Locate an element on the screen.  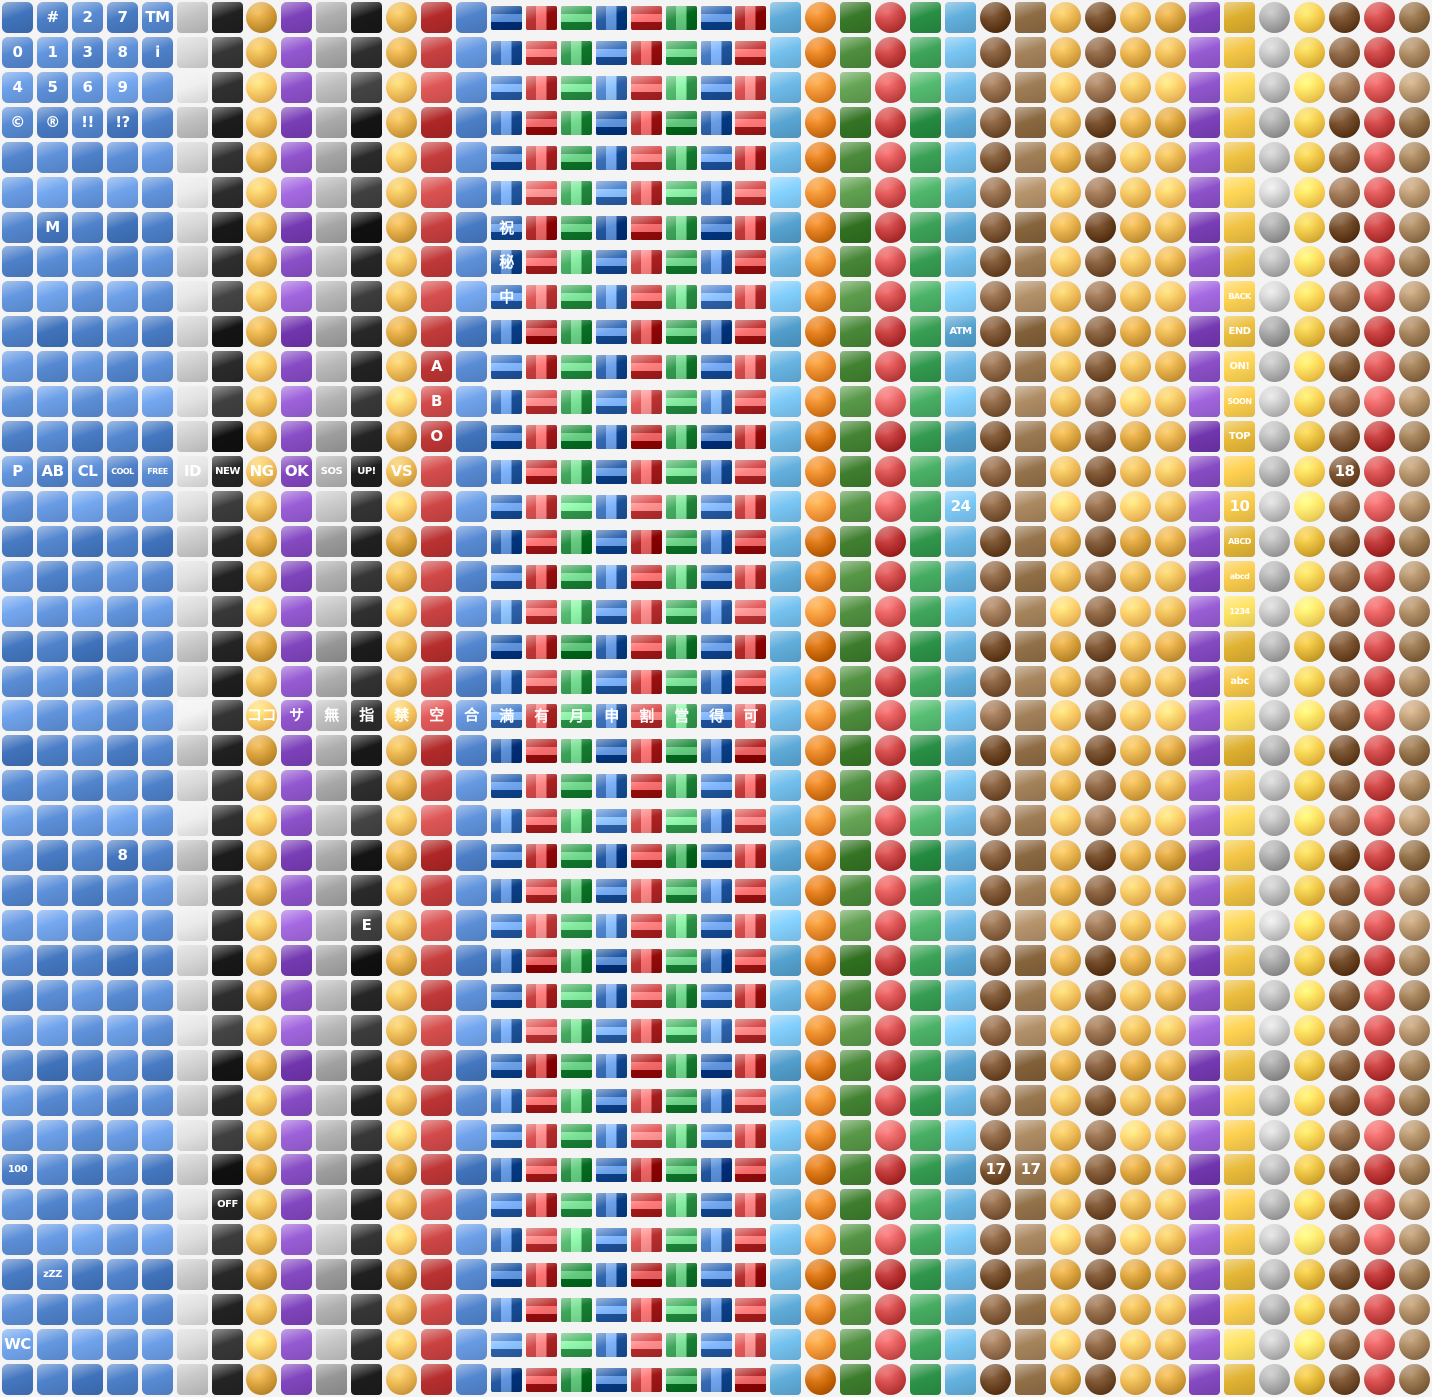
emoji-cell: 24 is located at coordinates (960, 506).